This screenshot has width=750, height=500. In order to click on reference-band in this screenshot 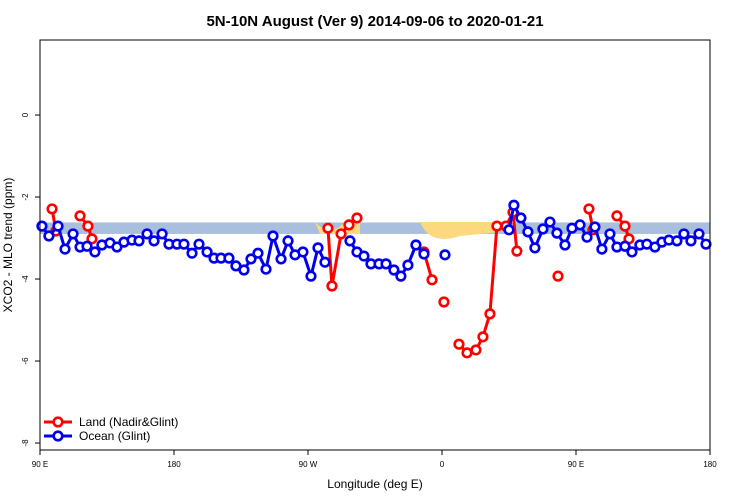, I will do `click(375, 228)`.